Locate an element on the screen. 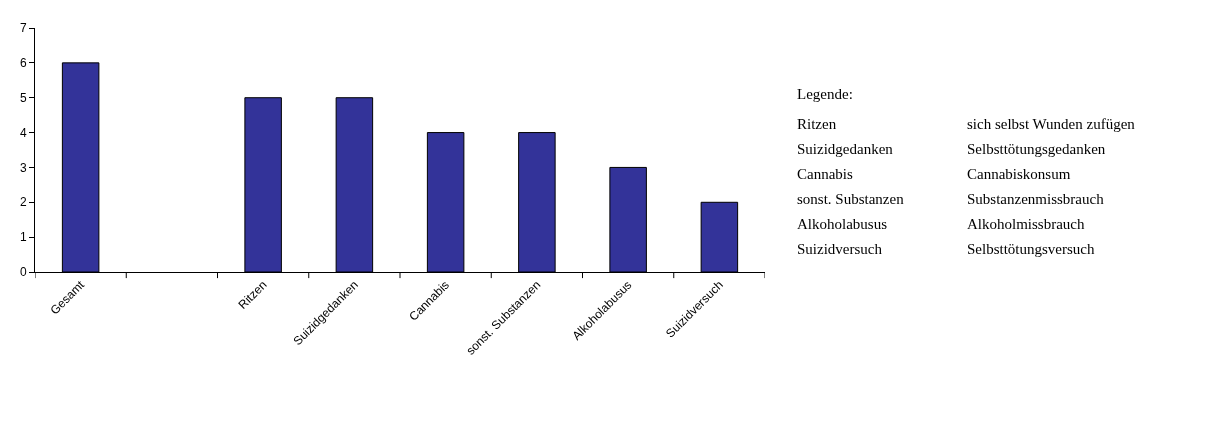  text: Legende: is located at coordinates (825, 94).